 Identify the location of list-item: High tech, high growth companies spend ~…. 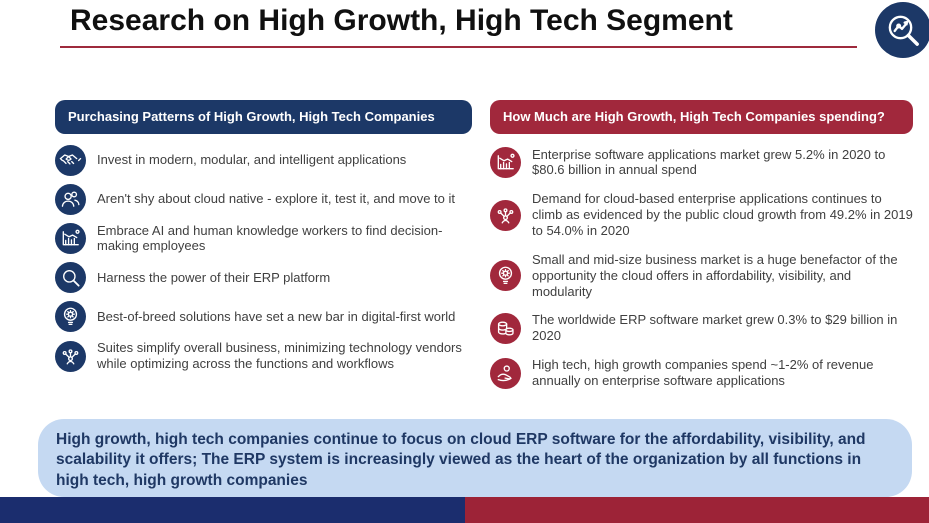
(701, 373).